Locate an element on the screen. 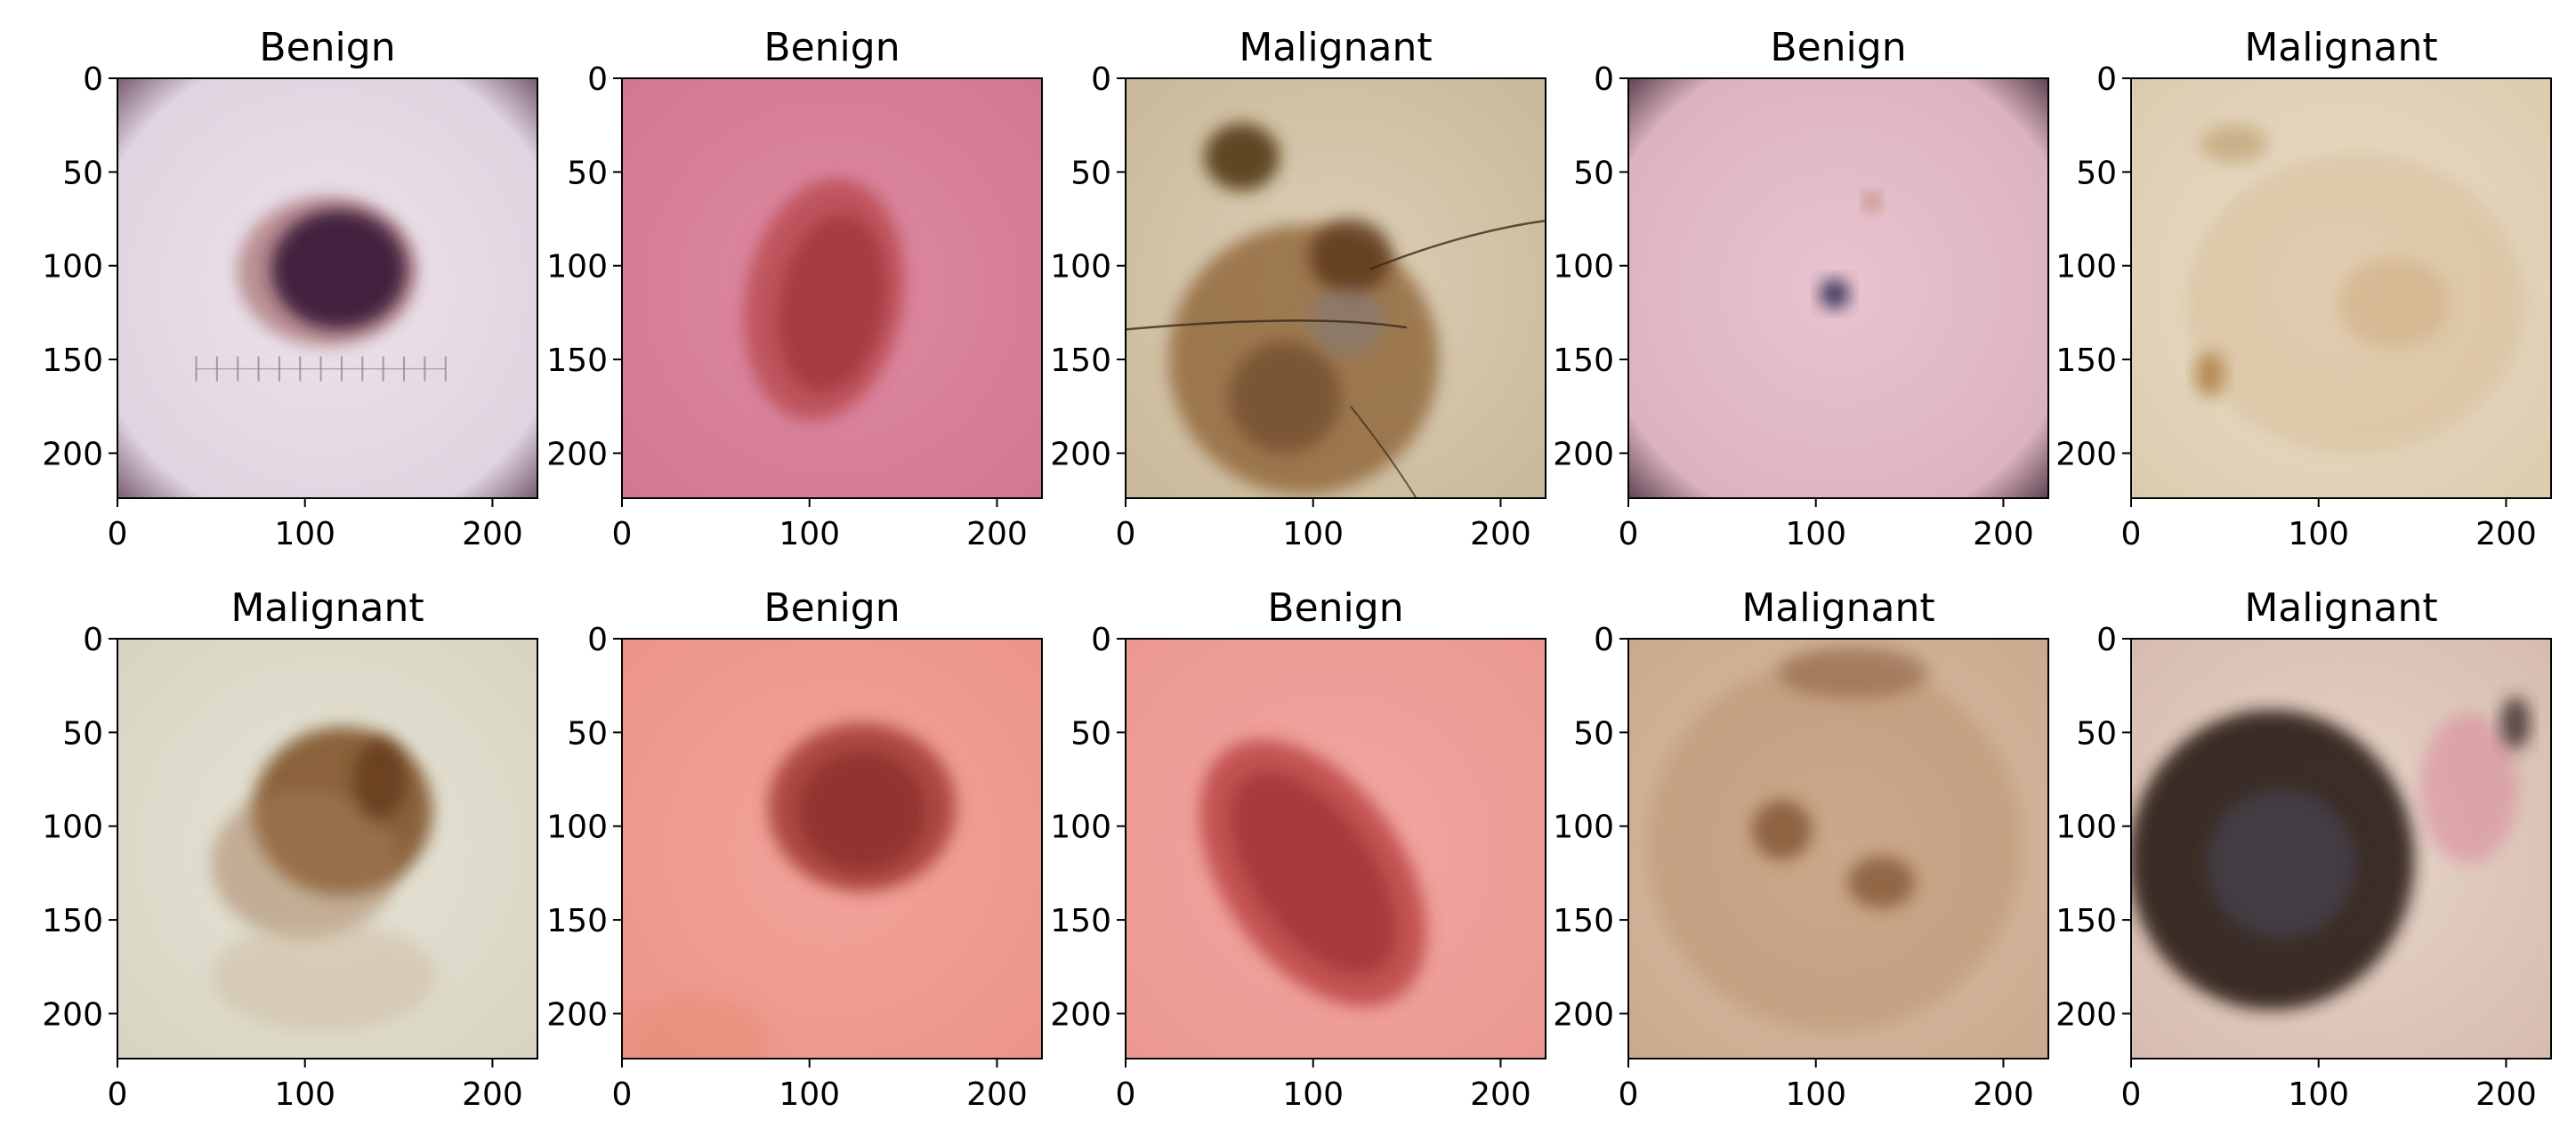 Image resolution: width=2576 pixels, height=1136 pixels. panel-2: Benign 0 100 200 0 50 100 150 200 is located at coordinates (794, 288).